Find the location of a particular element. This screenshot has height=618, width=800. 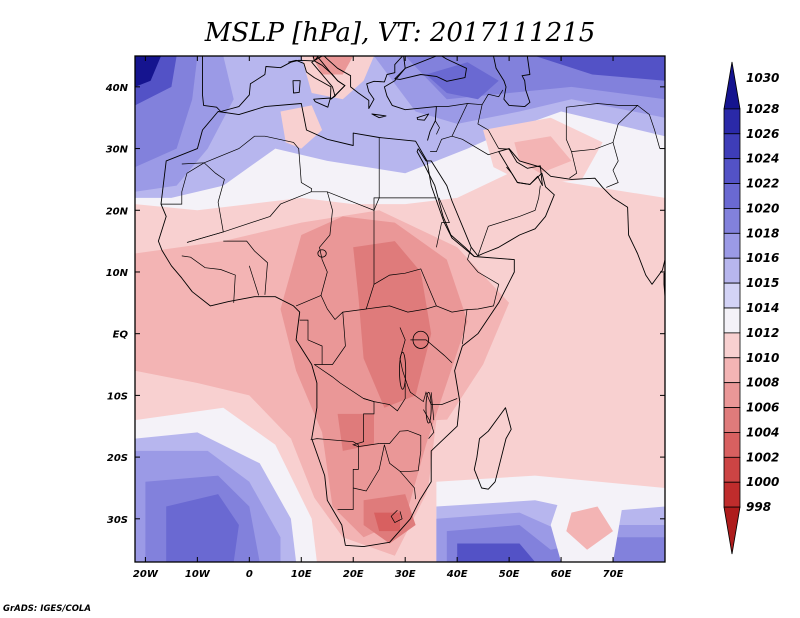

colorbar-label: 1014 is located at coordinates (762, 308).